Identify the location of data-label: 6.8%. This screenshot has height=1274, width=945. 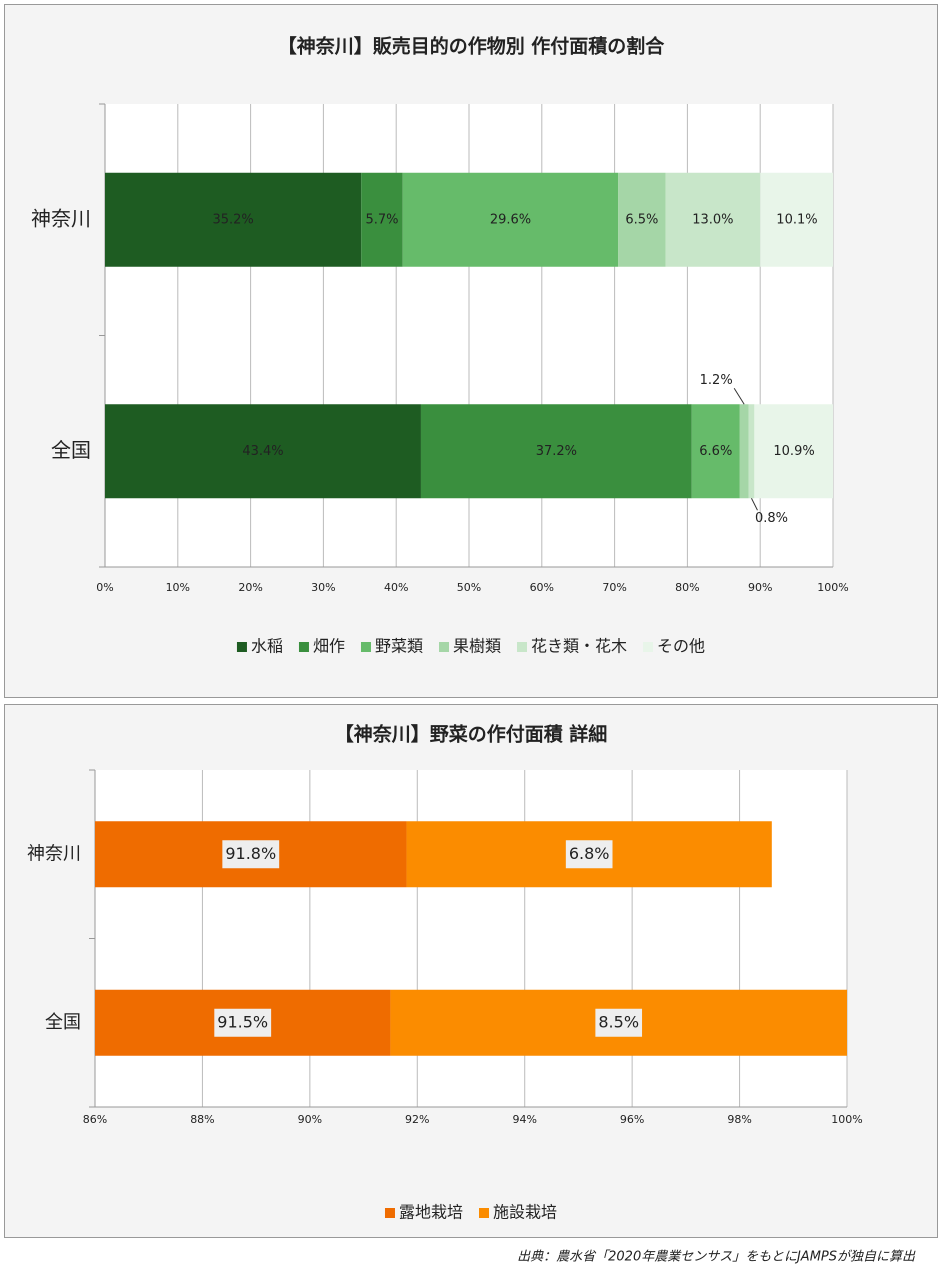
(589, 853).